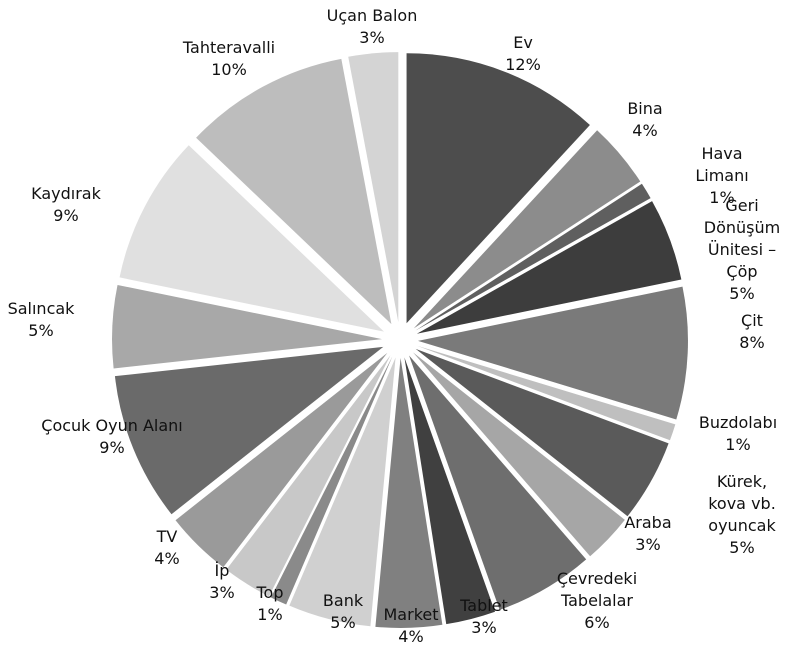  Describe the element at coordinates (523, 54) in the screenshot. I see `slice-label: Ev 12%` at that location.